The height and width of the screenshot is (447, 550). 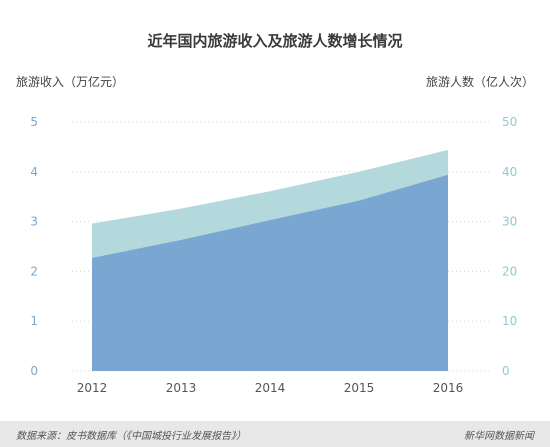 What do you see at coordinates (92, 388) in the screenshot?
I see `x-tick-label: 2012` at bounding box center [92, 388].